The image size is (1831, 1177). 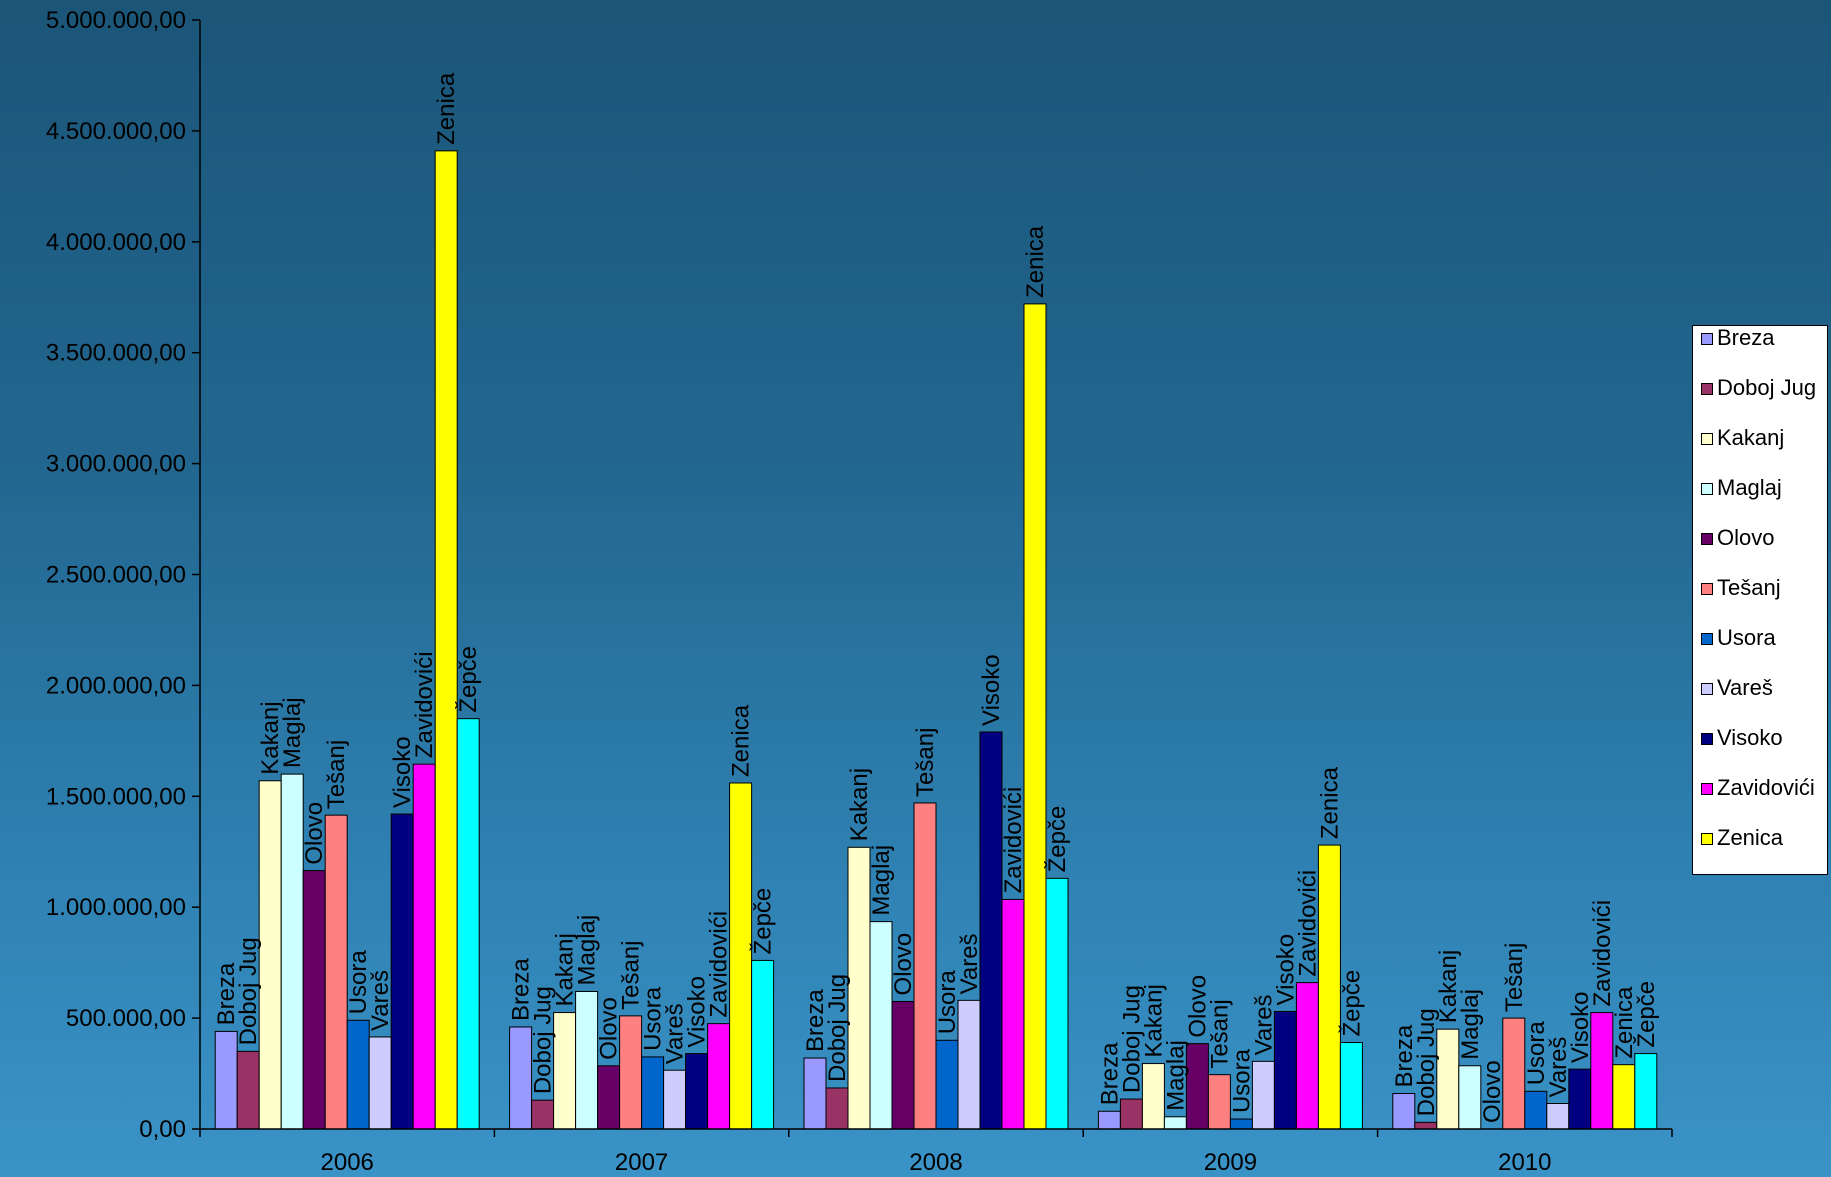 I want to click on legend-label: Kakanj, so click(x=1751, y=437).